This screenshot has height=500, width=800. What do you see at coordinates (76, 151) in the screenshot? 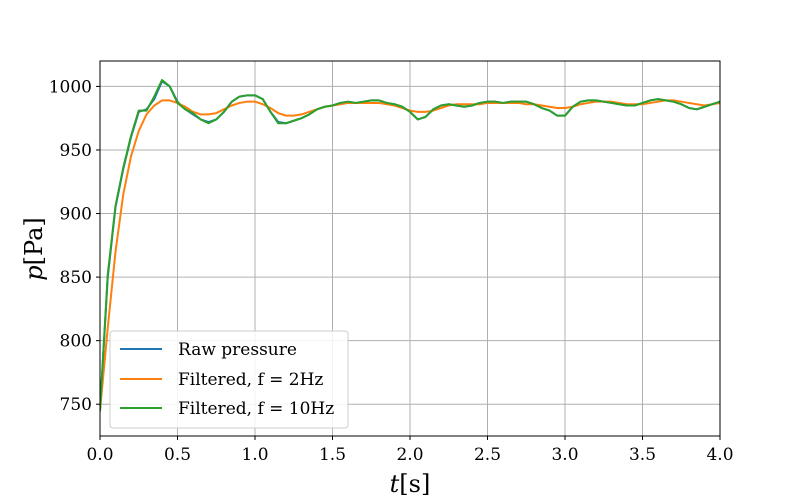
I see `y-tick-label: 950` at bounding box center [76, 151].